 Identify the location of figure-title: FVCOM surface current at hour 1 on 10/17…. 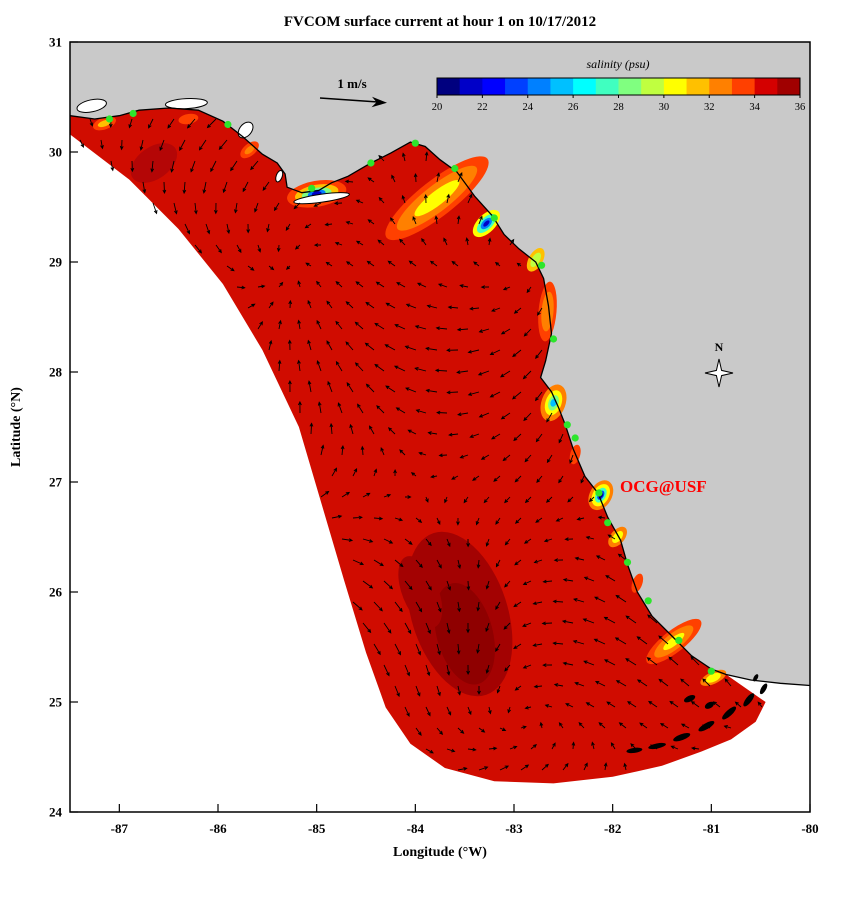
(440, 22).